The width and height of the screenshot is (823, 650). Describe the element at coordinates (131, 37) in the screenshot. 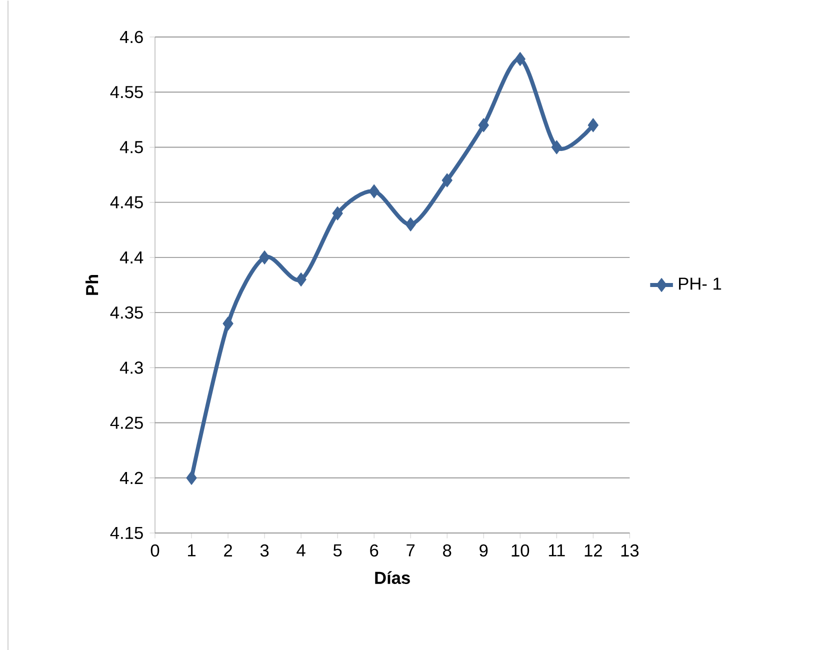

I see `y-tick-label: 4.6` at that location.